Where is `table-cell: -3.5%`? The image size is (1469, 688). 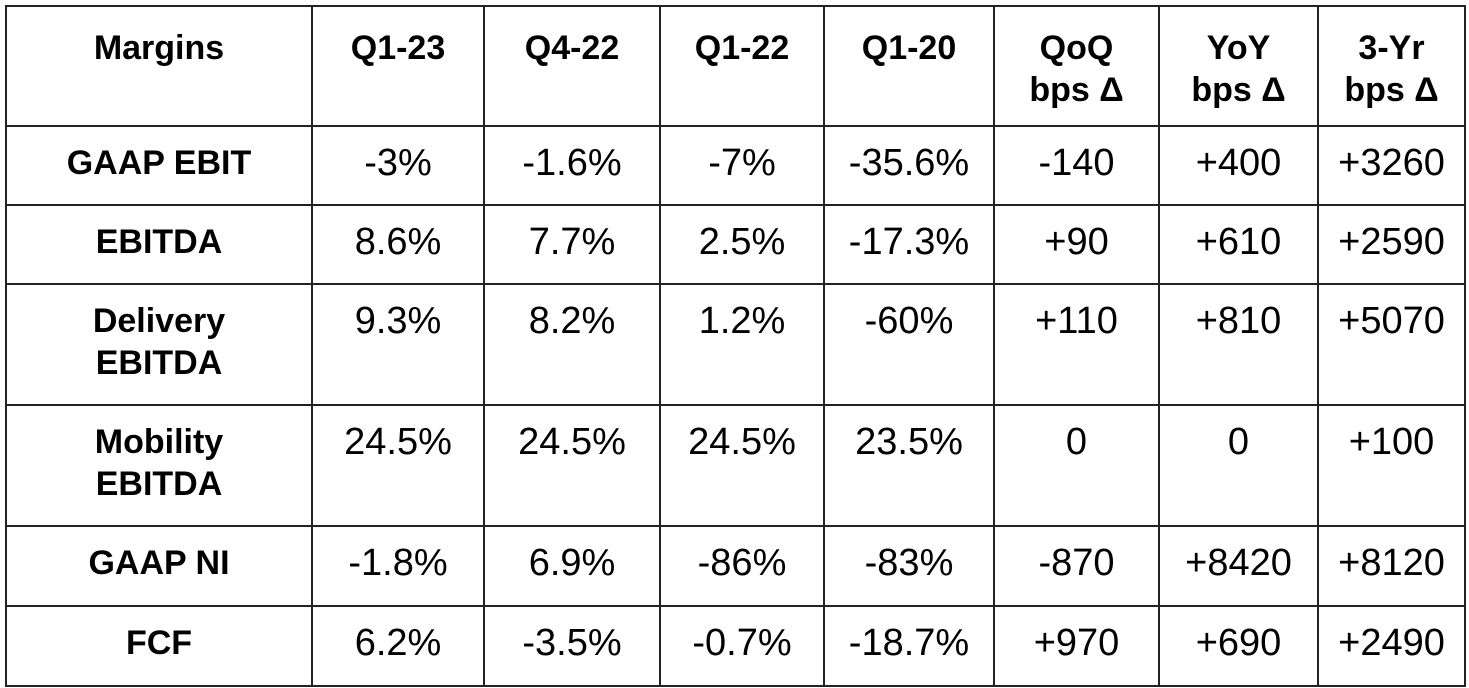
table-cell: -3.5% is located at coordinates (572, 646).